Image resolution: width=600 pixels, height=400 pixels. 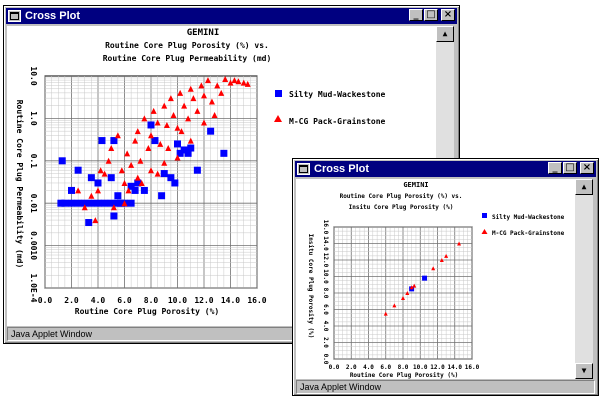 What do you see at coordinates (325, 260) in the screenshot?
I see `y-tick-label: 12.0` at bounding box center [325, 260].